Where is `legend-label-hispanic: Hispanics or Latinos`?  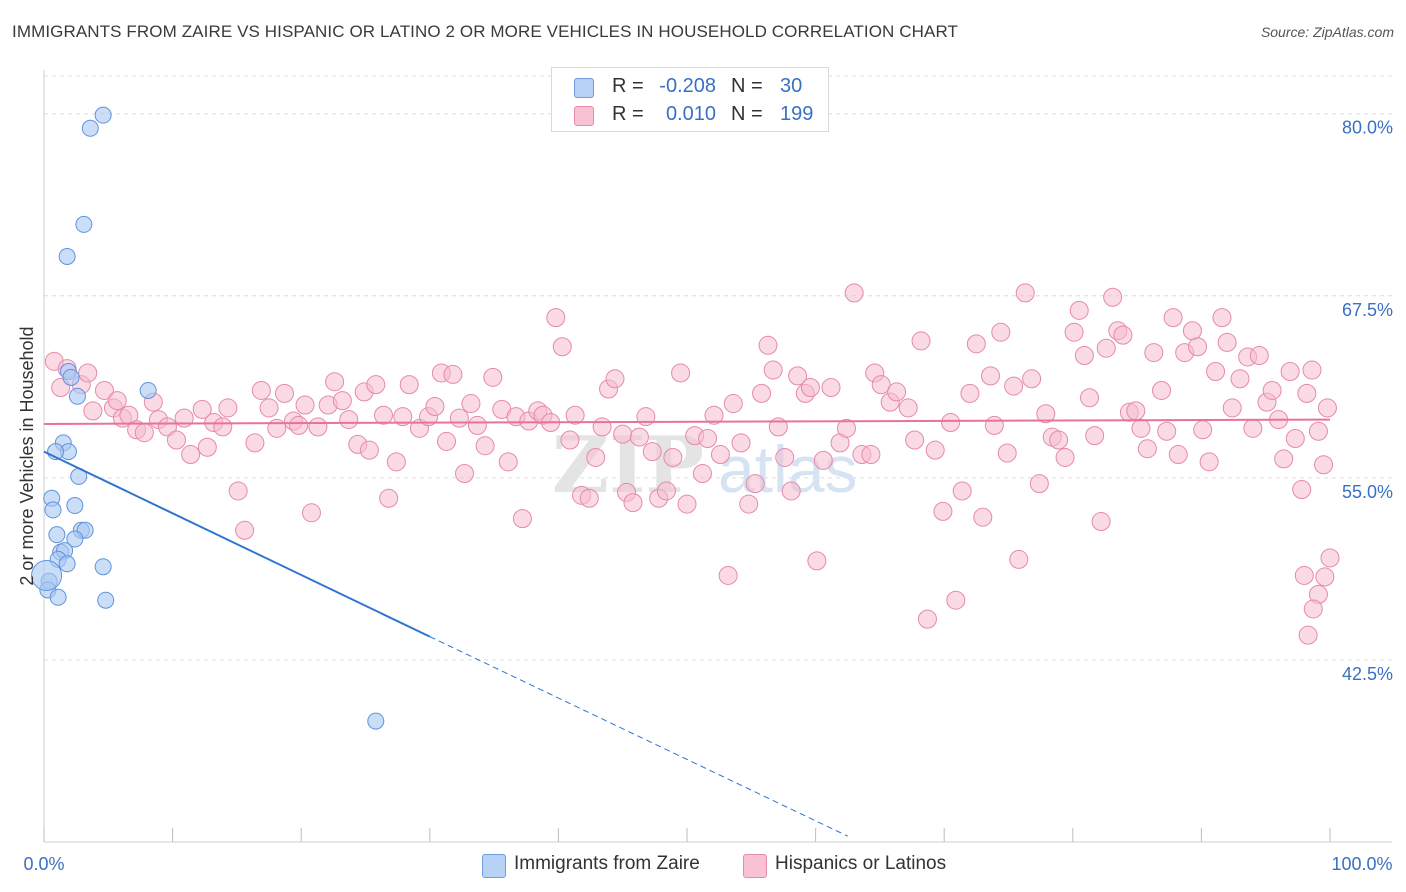
legend-label-hispanic: Hispanics or Latinos is located at coordinates (861, 863).